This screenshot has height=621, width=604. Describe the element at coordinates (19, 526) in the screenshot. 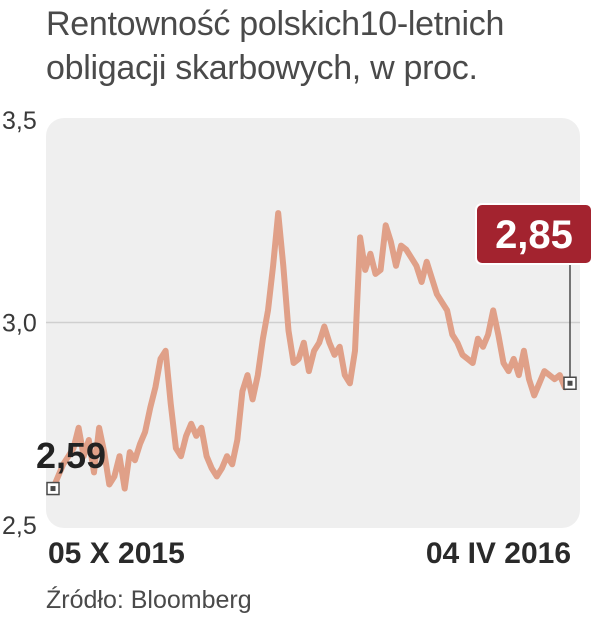

I see `y-tick-label: 2,5` at that location.